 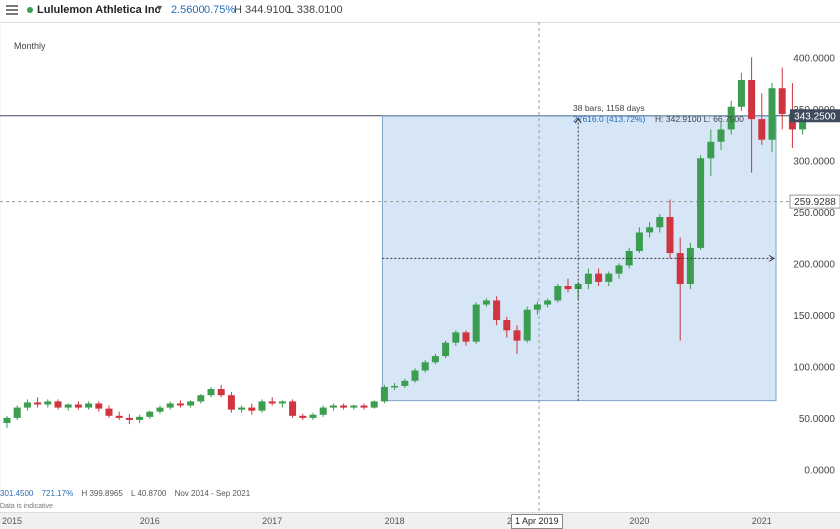 What do you see at coordinates (609, 119) in the screenshot?
I see `measure-change: 27616.0 (413.72%)` at bounding box center [609, 119].